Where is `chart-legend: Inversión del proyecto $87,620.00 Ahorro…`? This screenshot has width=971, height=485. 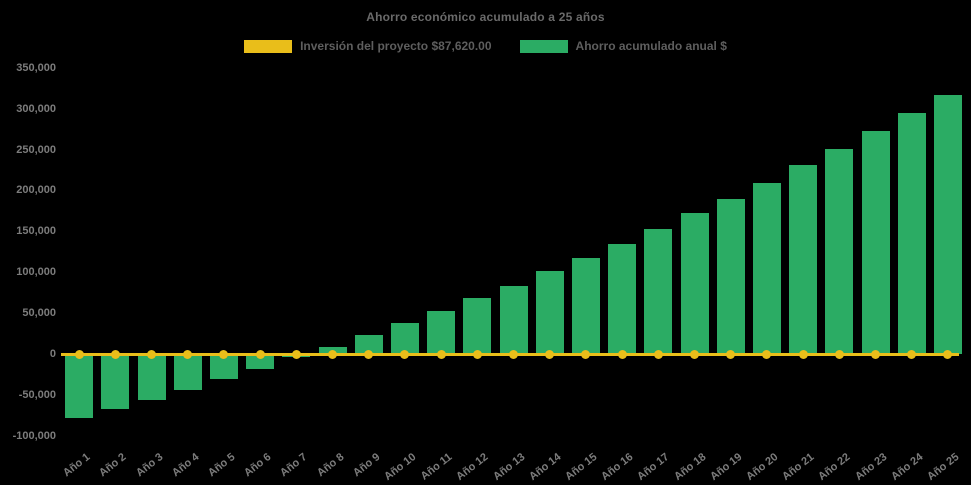
chart-legend: Inversión del proyecto $87,620.00 Ahorro… is located at coordinates (485, 46).